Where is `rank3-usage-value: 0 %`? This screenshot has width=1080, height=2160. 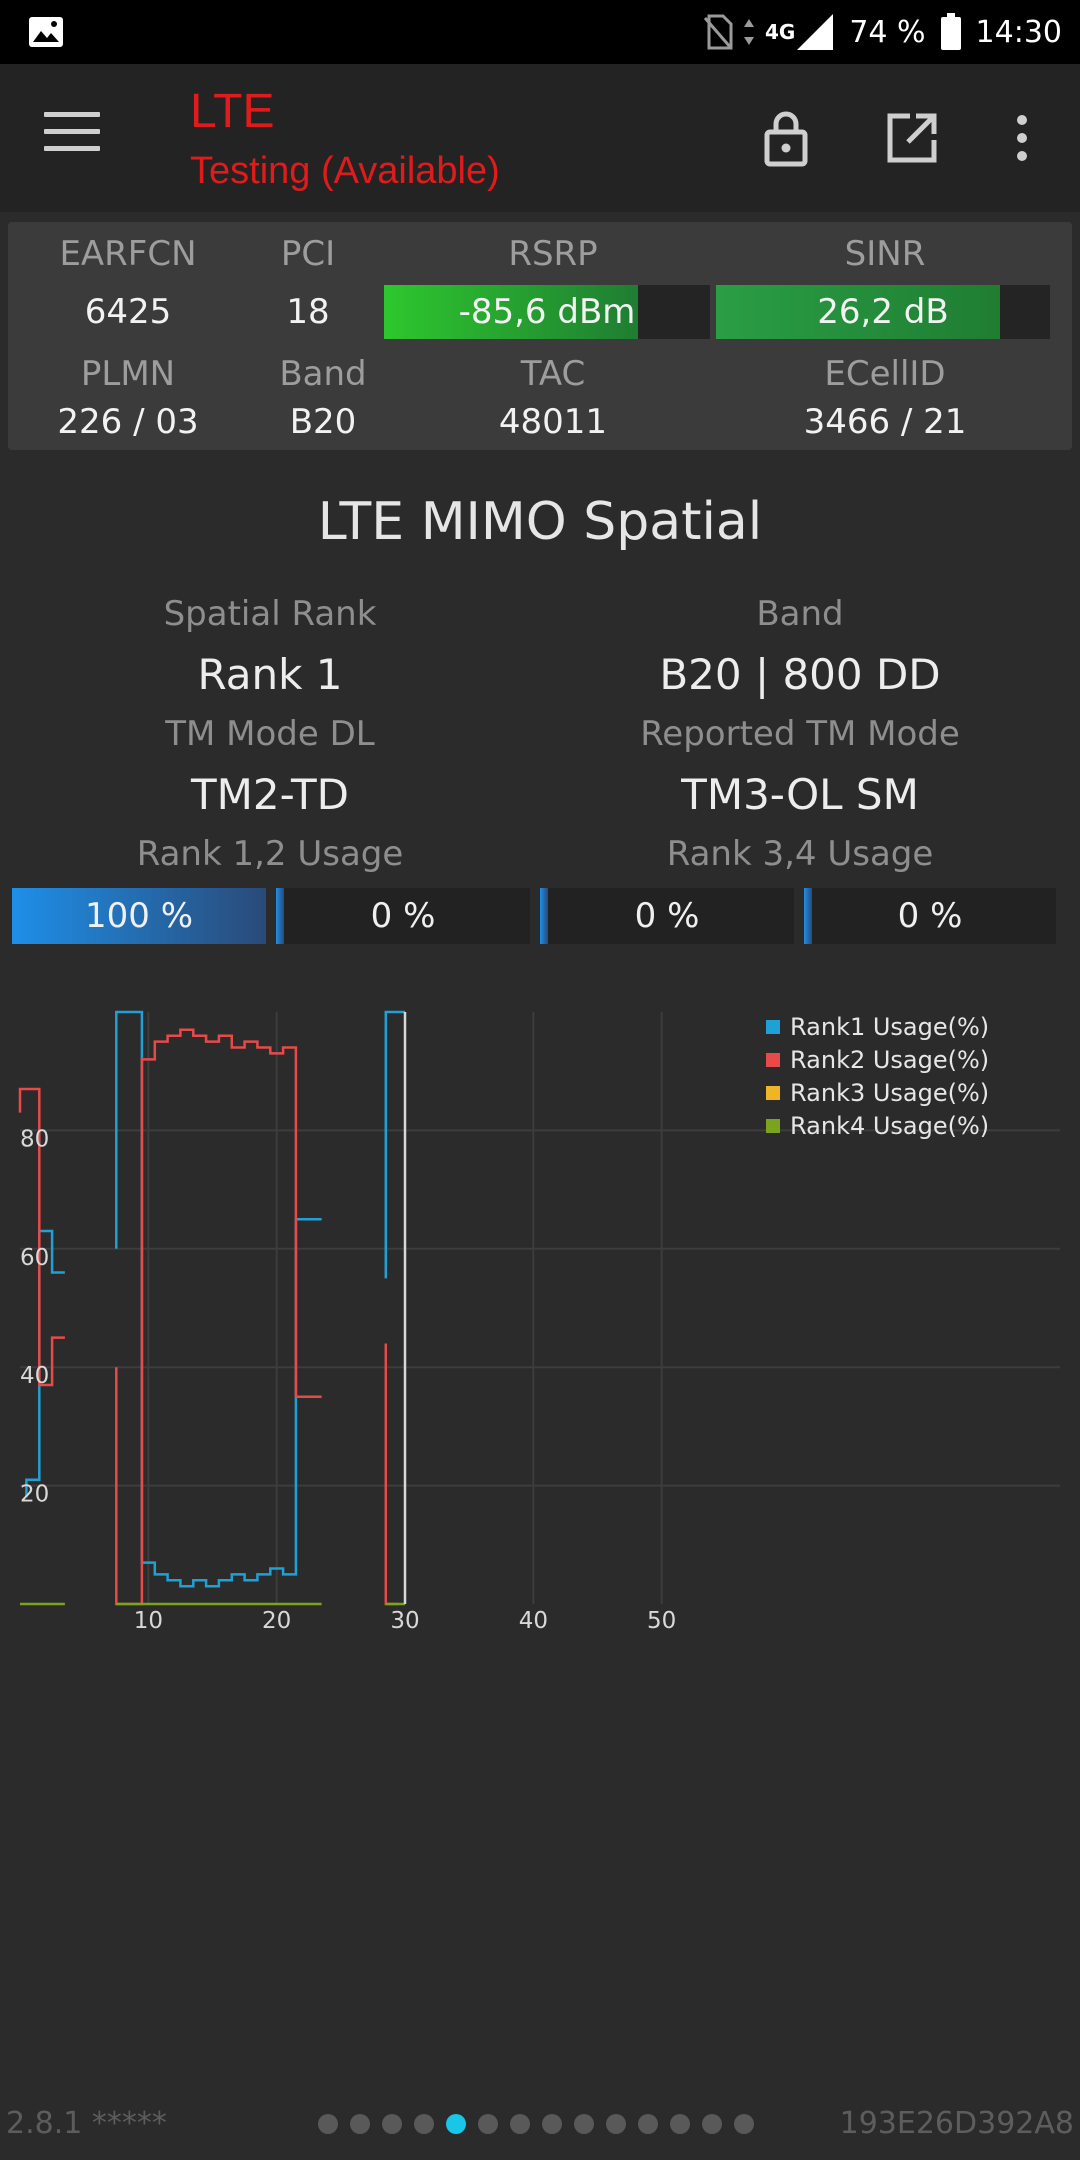
rank3-usage-value: 0 % is located at coordinates (667, 916).